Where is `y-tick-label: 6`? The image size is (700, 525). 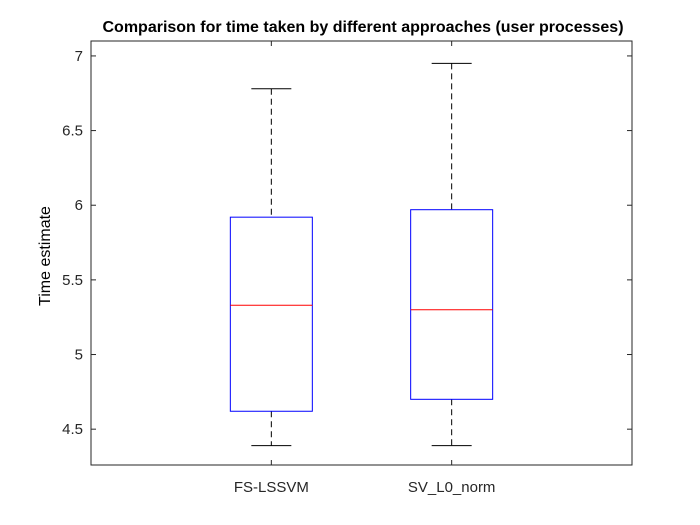 y-tick-label: 6 is located at coordinates (79, 205).